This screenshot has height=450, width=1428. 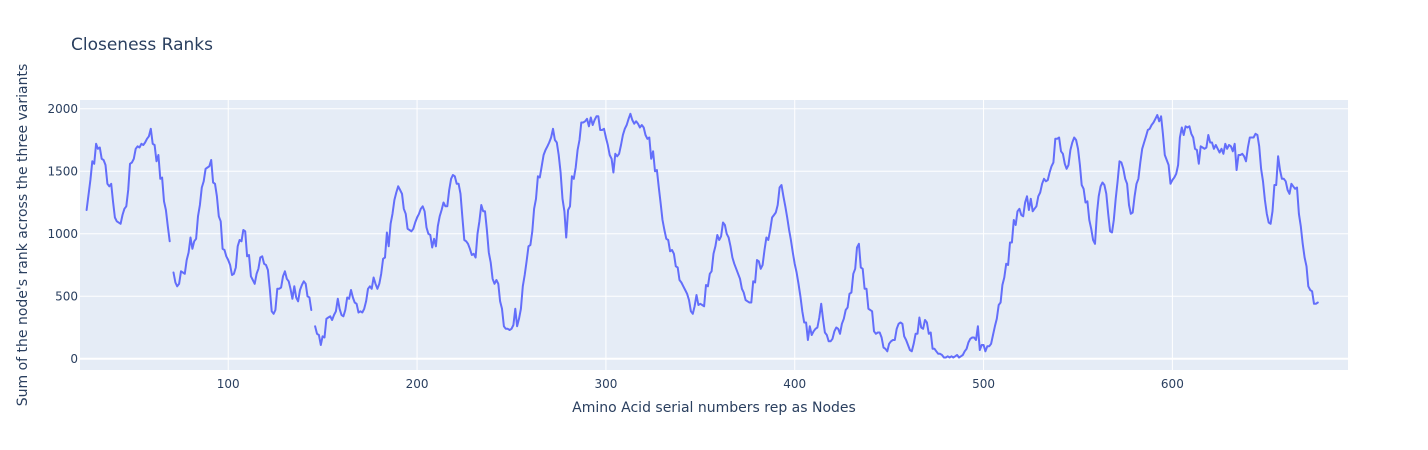 What do you see at coordinates (62, 109) in the screenshot?
I see `y-tick-label: 2000` at bounding box center [62, 109].